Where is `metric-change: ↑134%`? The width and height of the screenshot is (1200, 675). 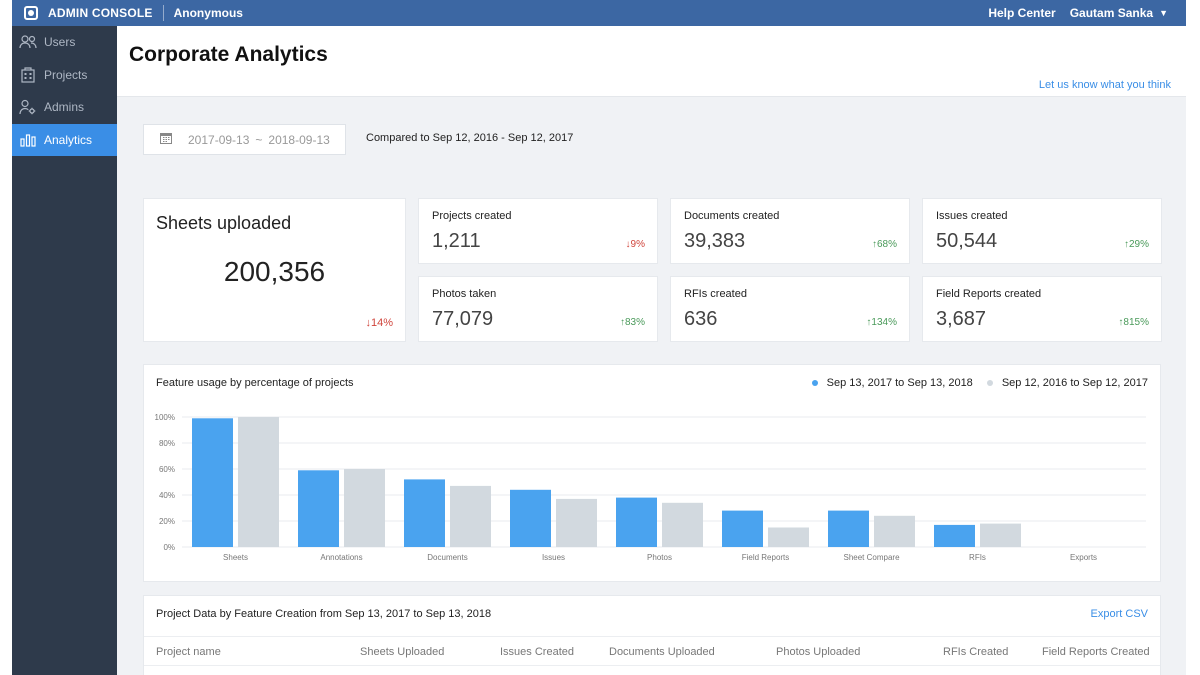
metric-change: ↑134% is located at coordinates (881, 322).